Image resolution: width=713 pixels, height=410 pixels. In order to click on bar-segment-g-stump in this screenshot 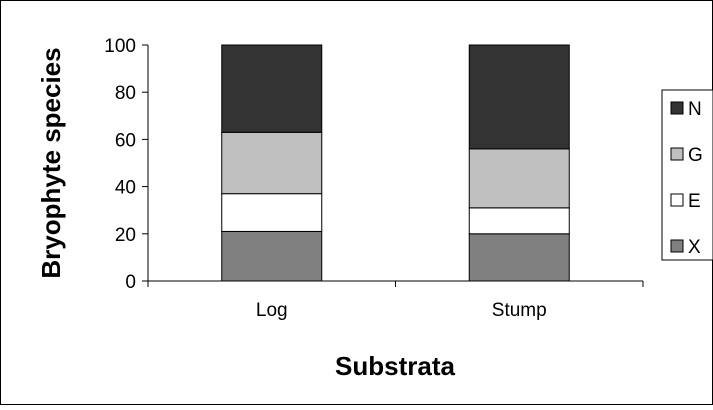, I will do `click(519, 178)`.